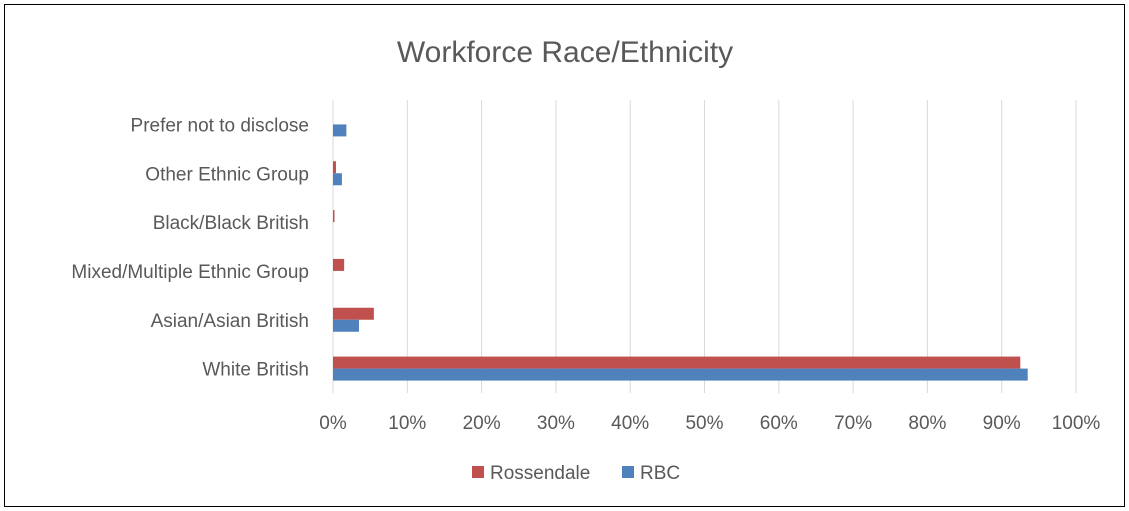 This screenshot has height=511, width=1129. What do you see at coordinates (220, 125) in the screenshot?
I see `category-label: Prefer not to disclose` at bounding box center [220, 125].